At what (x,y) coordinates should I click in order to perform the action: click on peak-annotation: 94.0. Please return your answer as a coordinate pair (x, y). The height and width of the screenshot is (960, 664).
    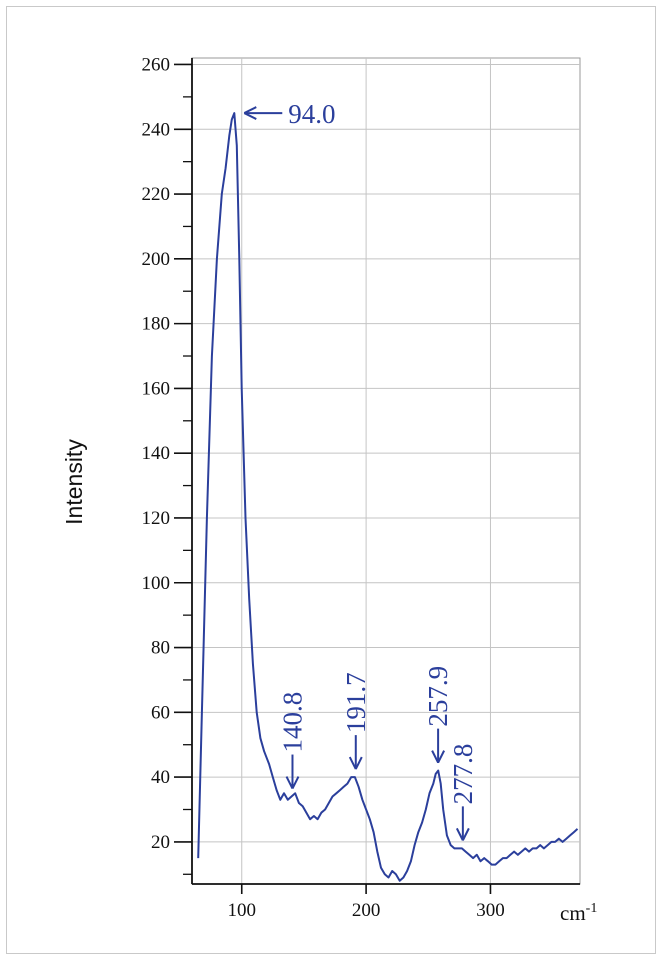
    Looking at the image, I should click on (289, 114).